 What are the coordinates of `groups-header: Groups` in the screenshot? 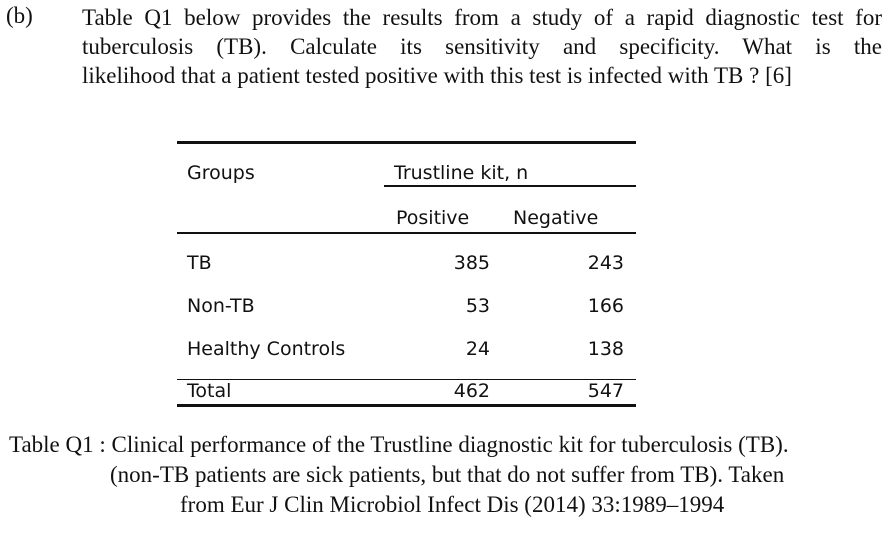 It's located at (221, 173).